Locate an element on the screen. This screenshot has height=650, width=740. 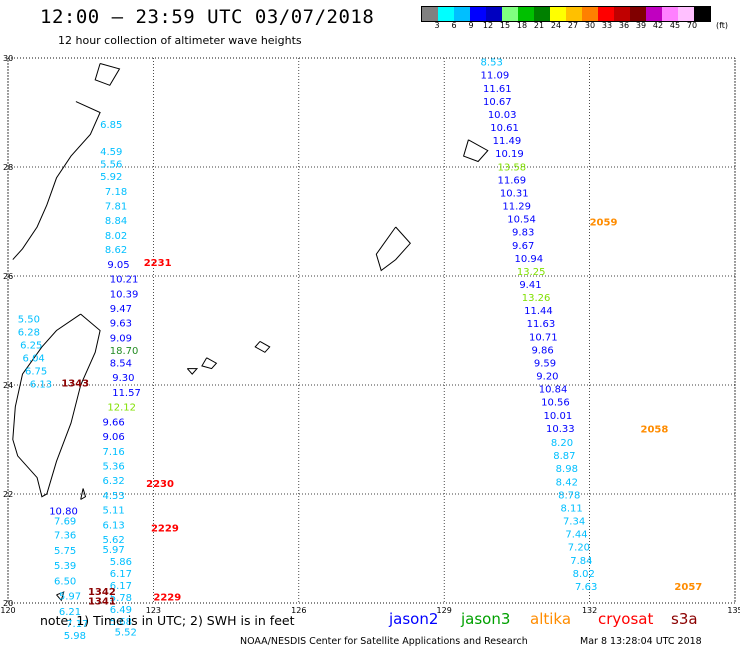
pass-time-label: 2231 is located at coordinates (158, 263).